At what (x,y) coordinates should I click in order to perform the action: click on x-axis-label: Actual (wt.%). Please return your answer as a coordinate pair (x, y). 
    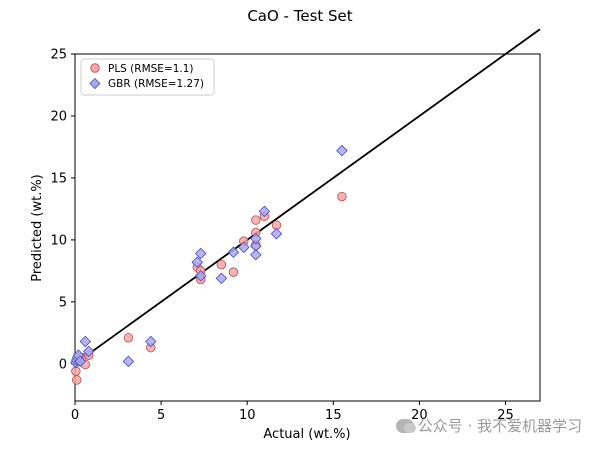
    Looking at the image, I should click on (306, 434).